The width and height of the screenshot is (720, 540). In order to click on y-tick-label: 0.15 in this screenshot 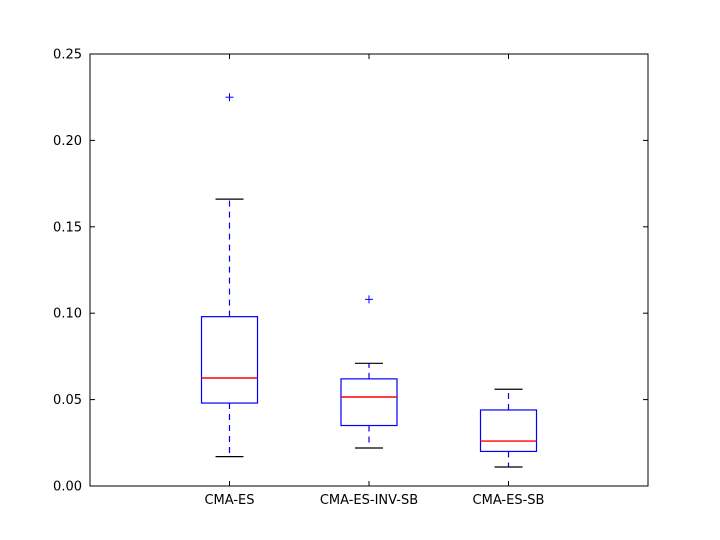, I will do `click(67, 227)`.